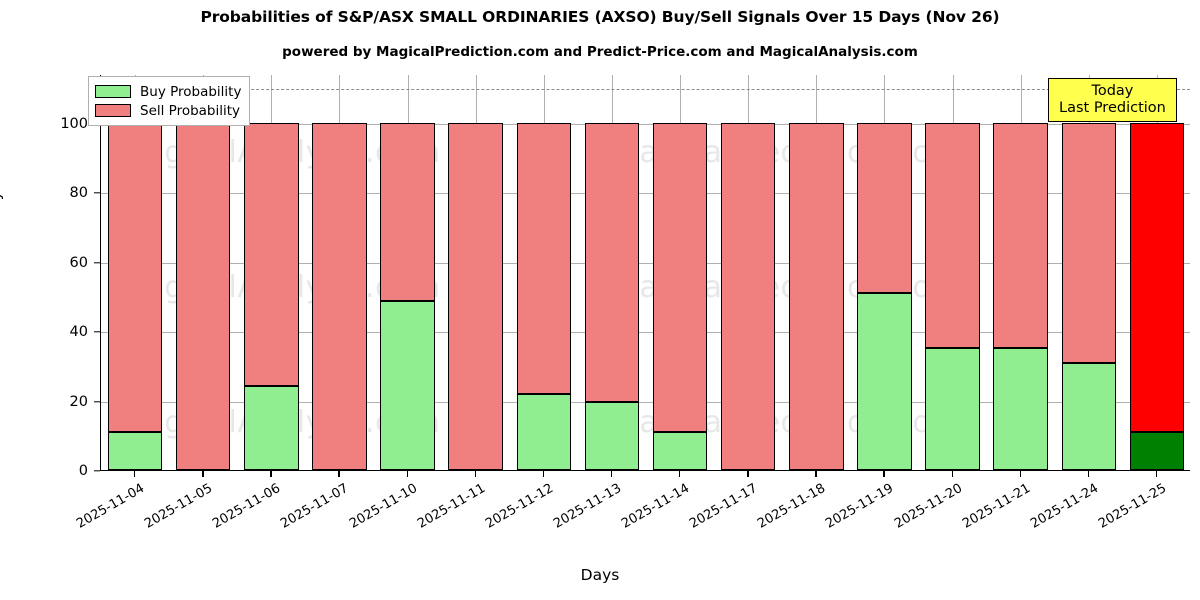  I want to click on x-tick-label: 2025-11-24, so click(1064, 506).